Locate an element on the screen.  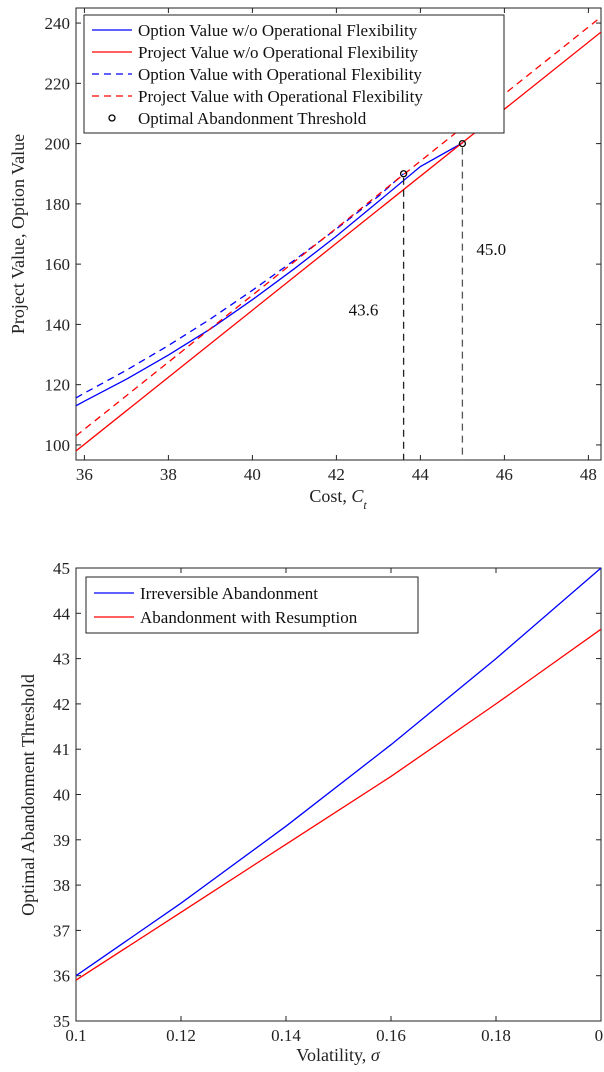
y-tick-label: 120 is located at coordinates (58, 385).